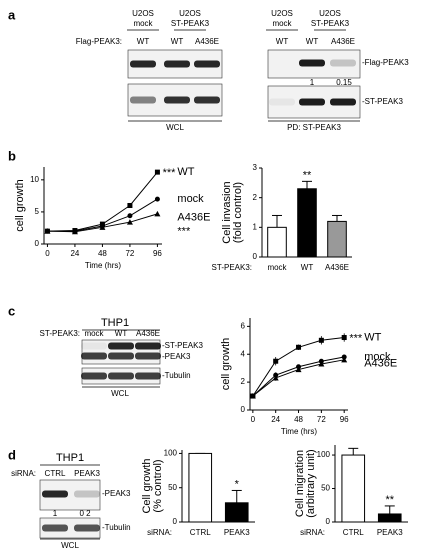 This screenshot has width=433, height=550. I want to click on blot-footer: PD: ST-PEAK3, so click(314, 127).